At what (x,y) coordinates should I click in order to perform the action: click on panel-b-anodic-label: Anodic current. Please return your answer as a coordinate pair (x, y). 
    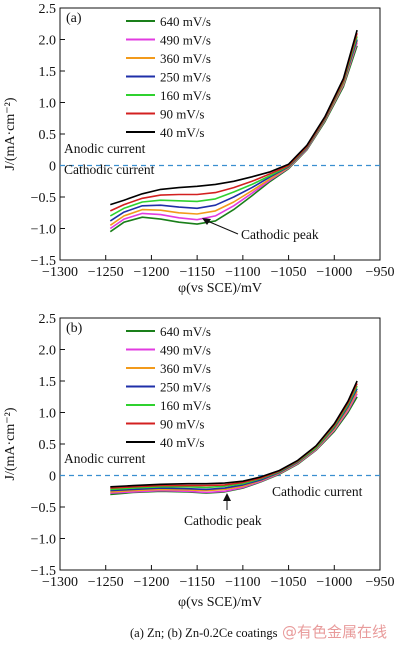
    Looking at the image, I should click on (105, 458).